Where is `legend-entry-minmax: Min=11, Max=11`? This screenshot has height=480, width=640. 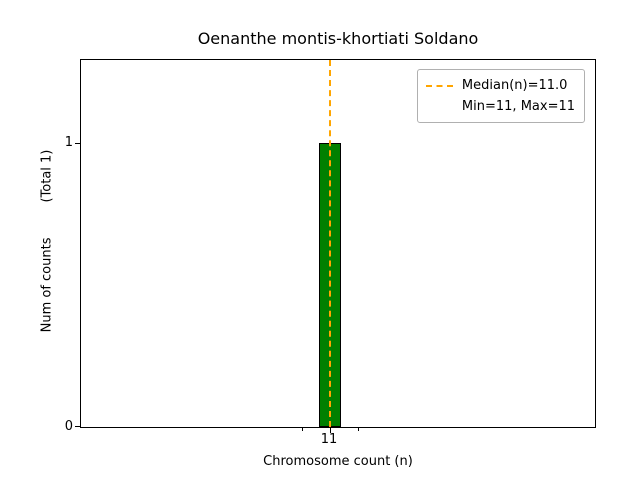
legend-entry-minmax: Min=11, Max=11 is located at coordinates (518, 106).